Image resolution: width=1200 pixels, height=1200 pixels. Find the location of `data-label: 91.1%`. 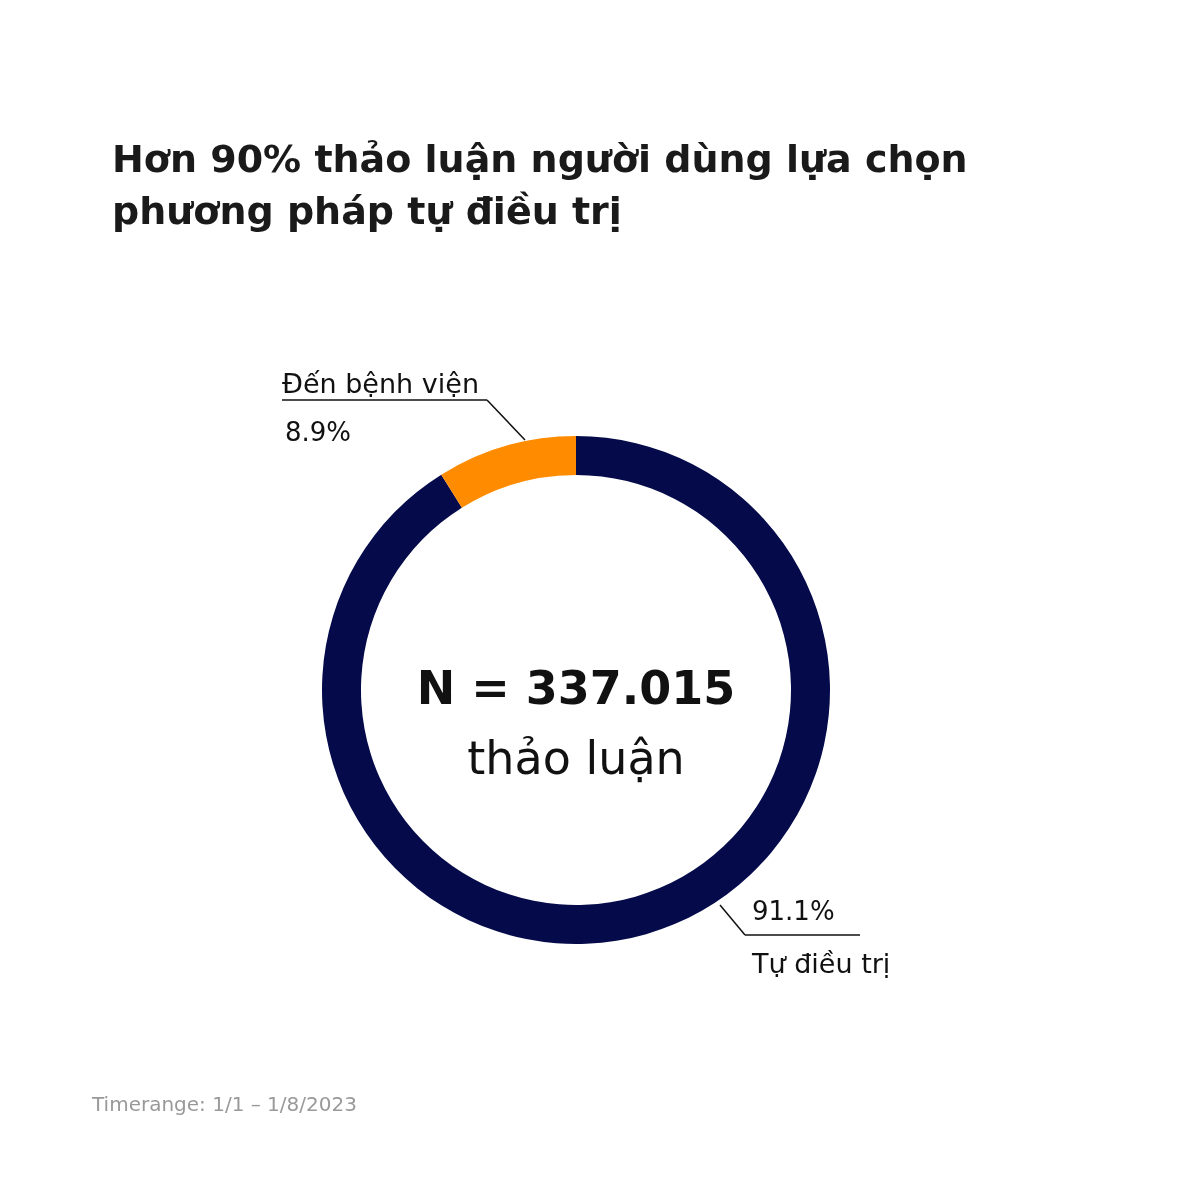

data-label: 91.1% is located at coordinates (793, 911).